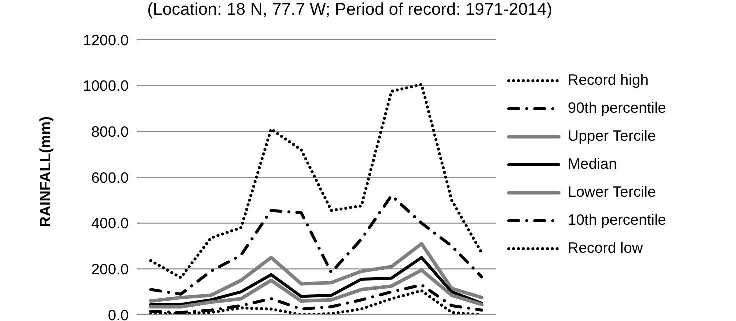 This screenshot has height=321, width=736. I want to click on legend-label: Upper Tercile, so click(612, 136).